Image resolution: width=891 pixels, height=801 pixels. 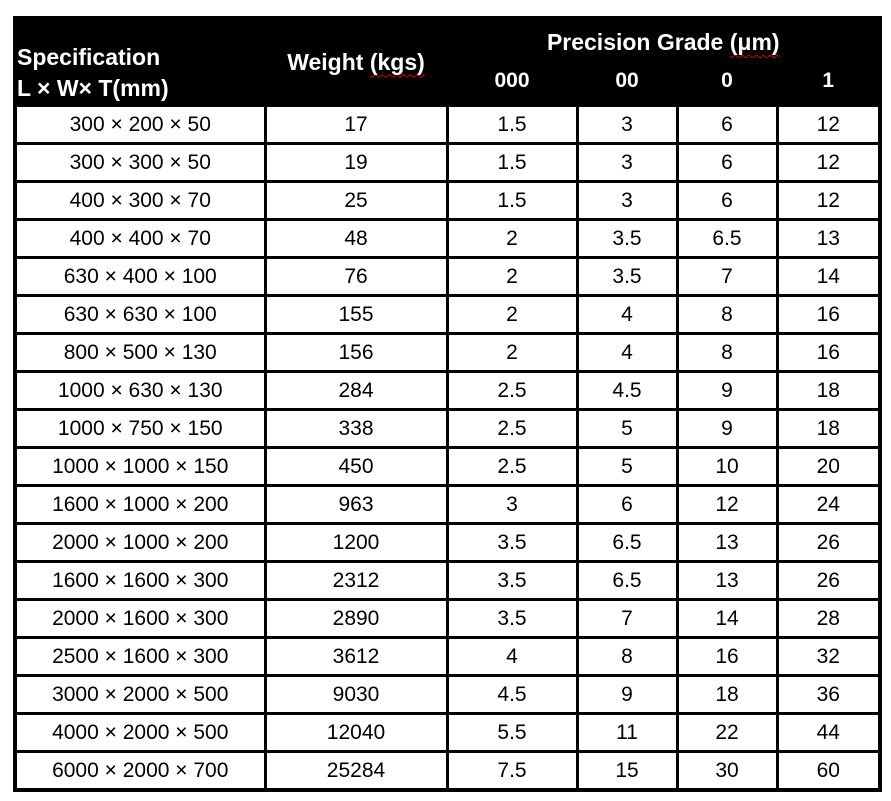 What do you see at coordinates (356, 200) in the screenshot?
I see `weight-cell: 25` at bounding box center [356, 200].